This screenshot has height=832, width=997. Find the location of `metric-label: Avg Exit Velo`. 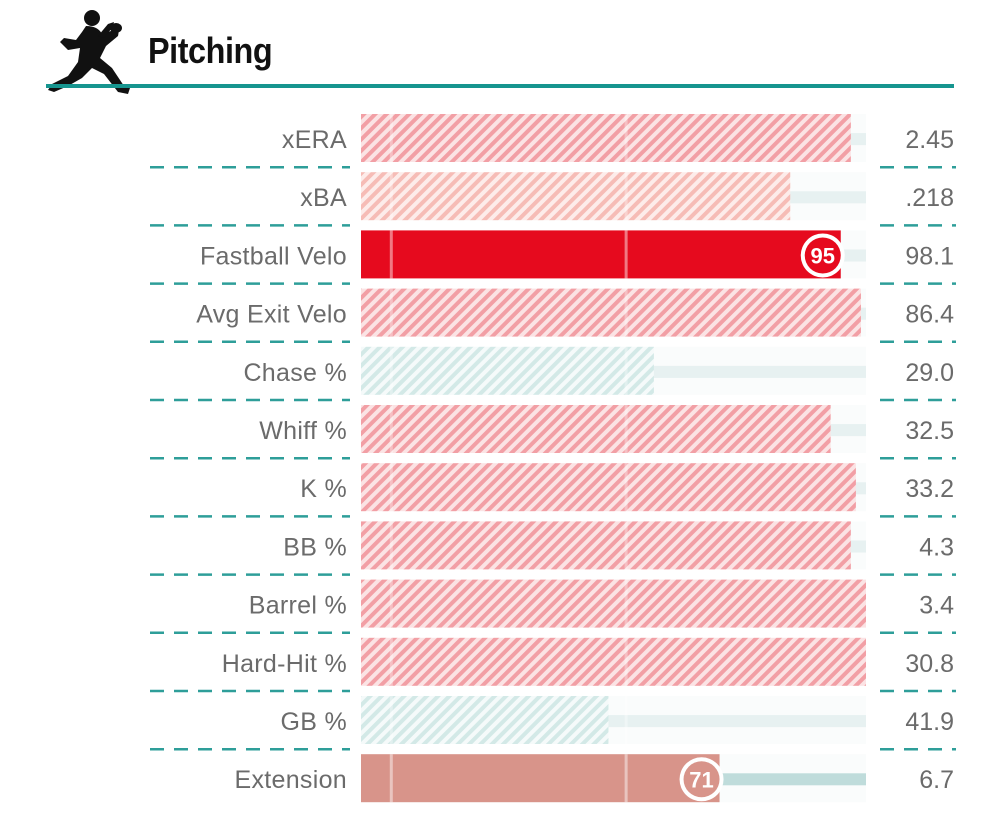

metric-label: Avg Exit Velo is located at coordinates (271, 315).